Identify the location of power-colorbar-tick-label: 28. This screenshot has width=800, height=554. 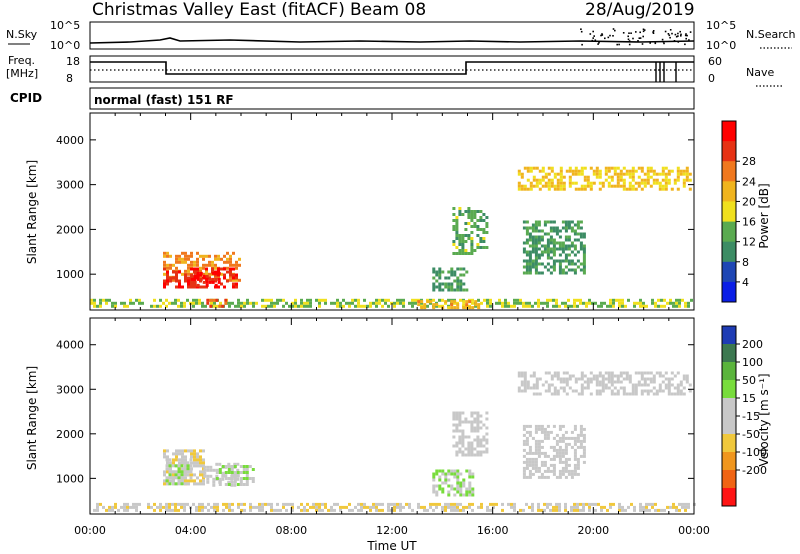
(749, 161).